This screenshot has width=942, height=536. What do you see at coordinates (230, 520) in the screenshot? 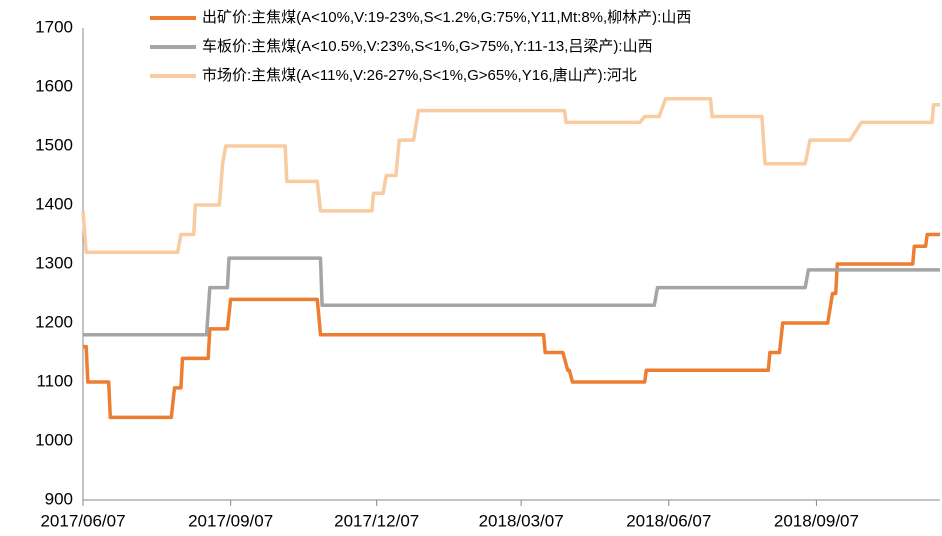
I see `x-tick-label: 2017/09/07` at bounding box center [230, 520].